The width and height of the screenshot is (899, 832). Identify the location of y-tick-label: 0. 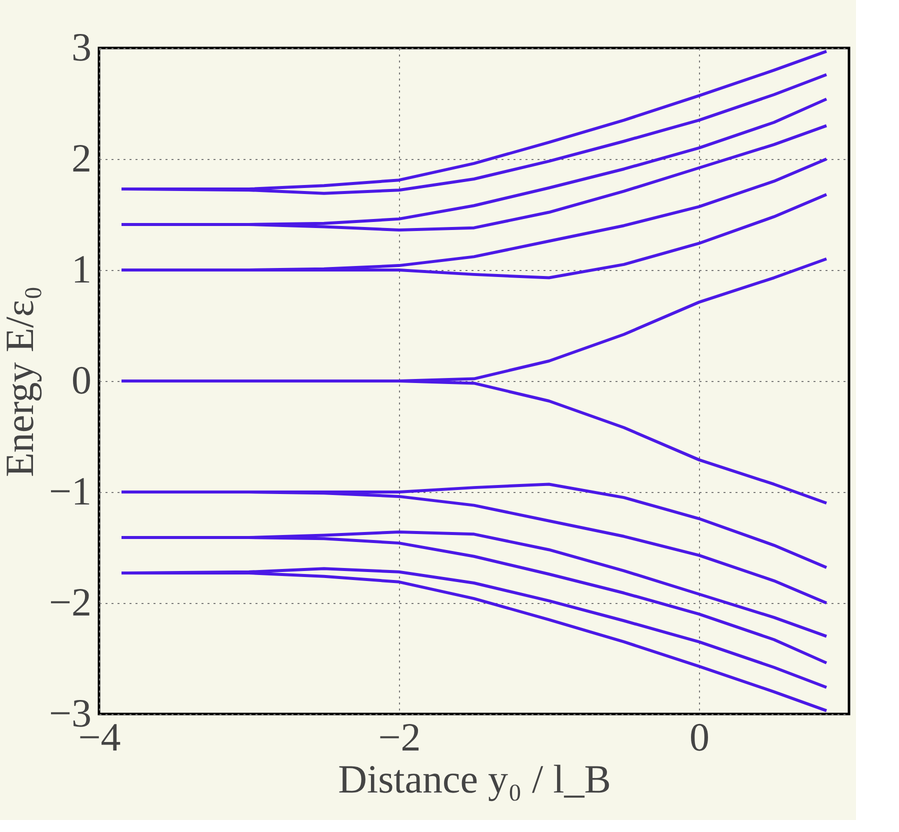
(82, 380).